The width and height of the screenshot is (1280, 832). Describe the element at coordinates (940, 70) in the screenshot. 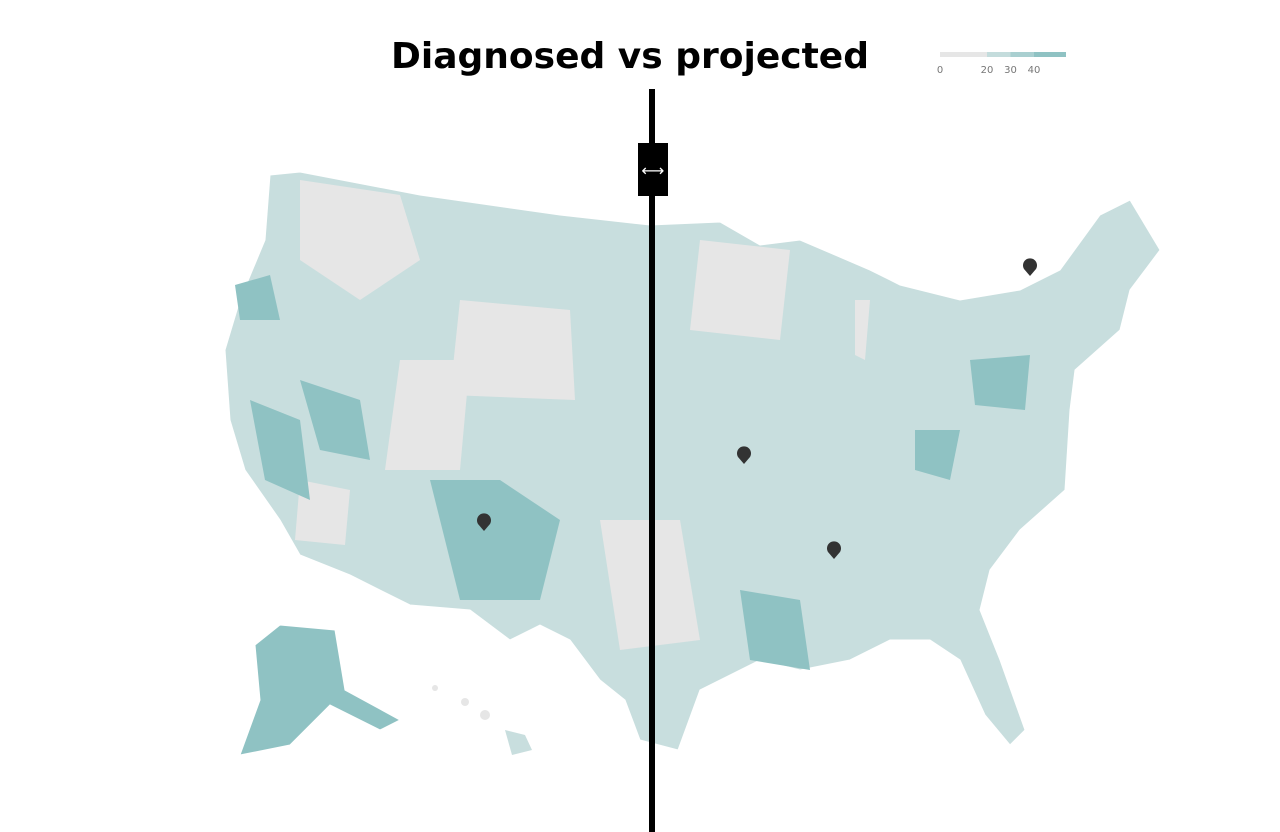

I see `legend-tick-label: 0` at that location.